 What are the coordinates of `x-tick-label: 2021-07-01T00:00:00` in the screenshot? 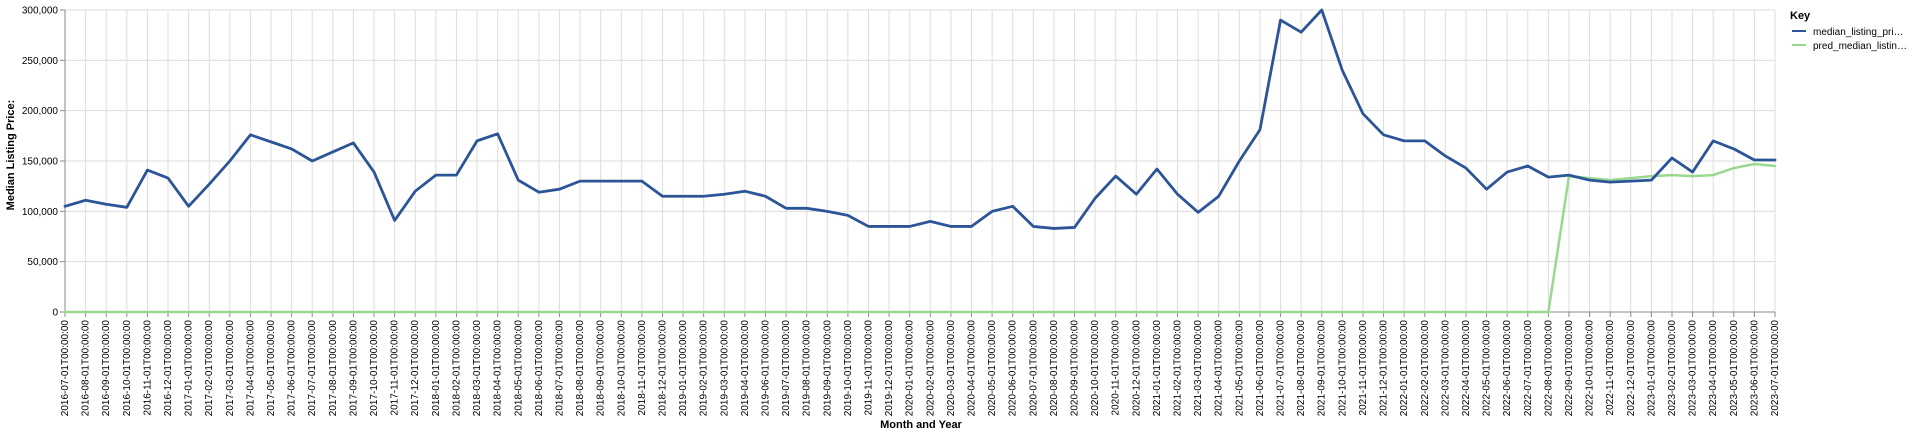 It's located at (1281, 368).